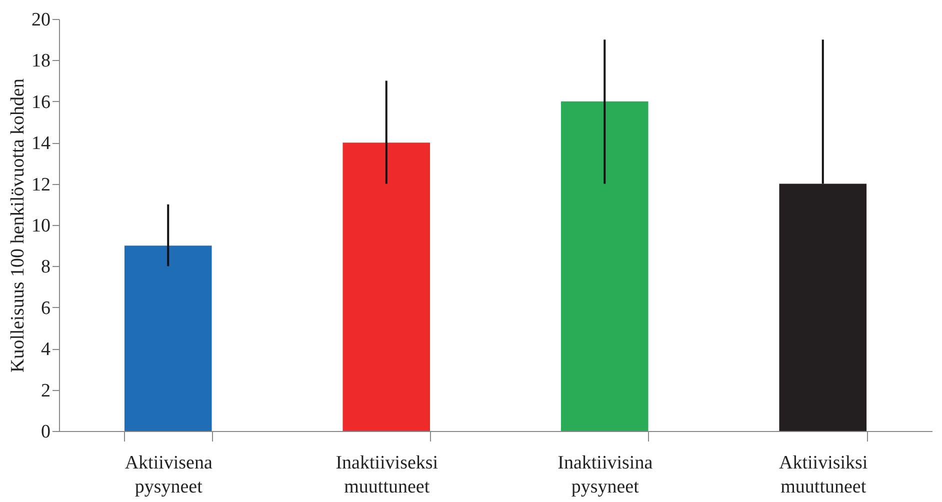 Image resolution: width=942 pixels, height=502 pixels. Describe the element at coordinates (387, 475) in the screenshot. I see `x-tick-label: Inaktiiviseksi muuttuneet` at that location.